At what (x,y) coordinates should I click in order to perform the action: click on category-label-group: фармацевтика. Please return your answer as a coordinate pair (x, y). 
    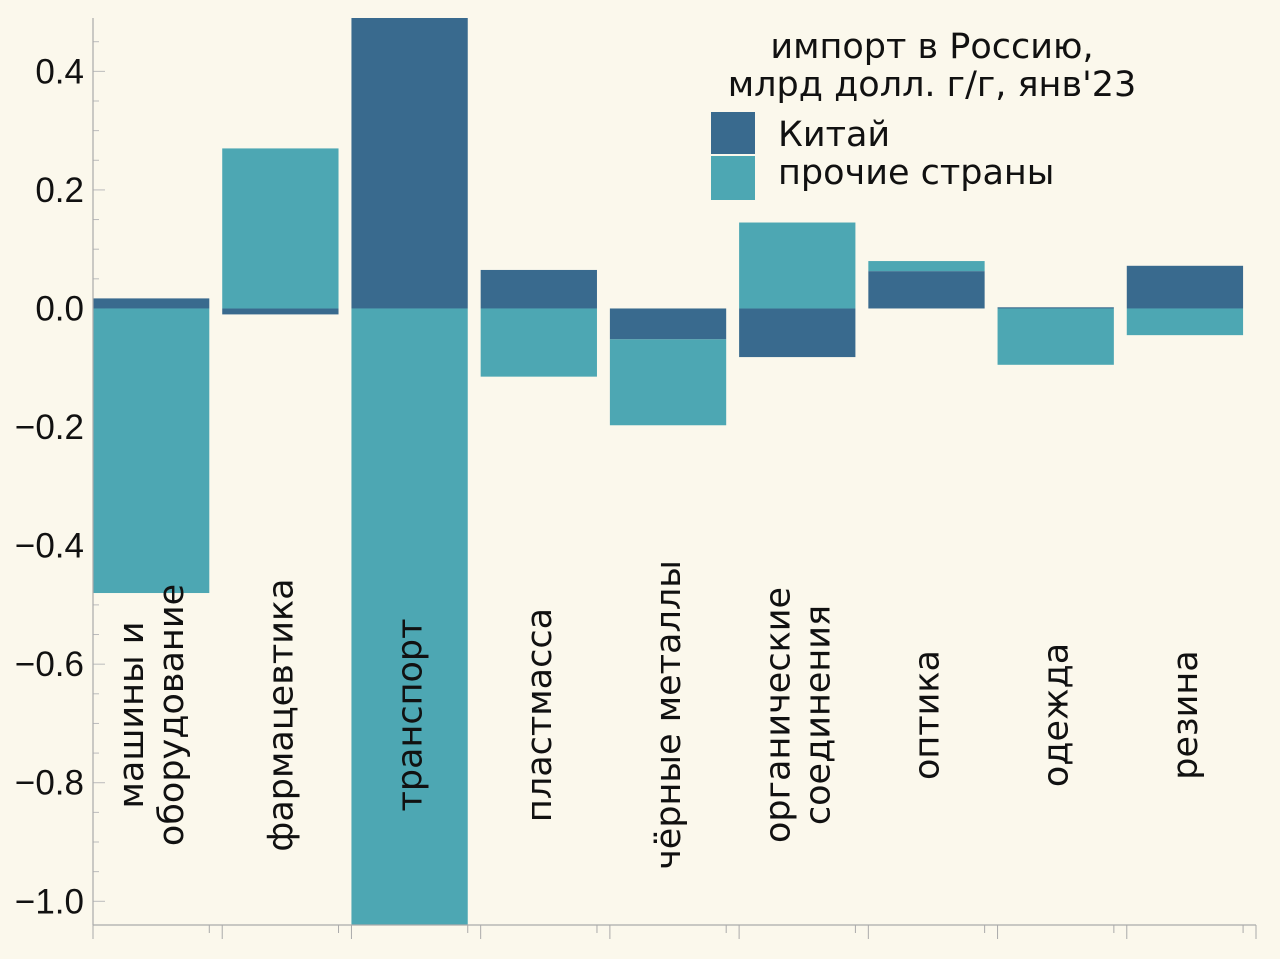
    Looking at the image, I should click on (281, 714).